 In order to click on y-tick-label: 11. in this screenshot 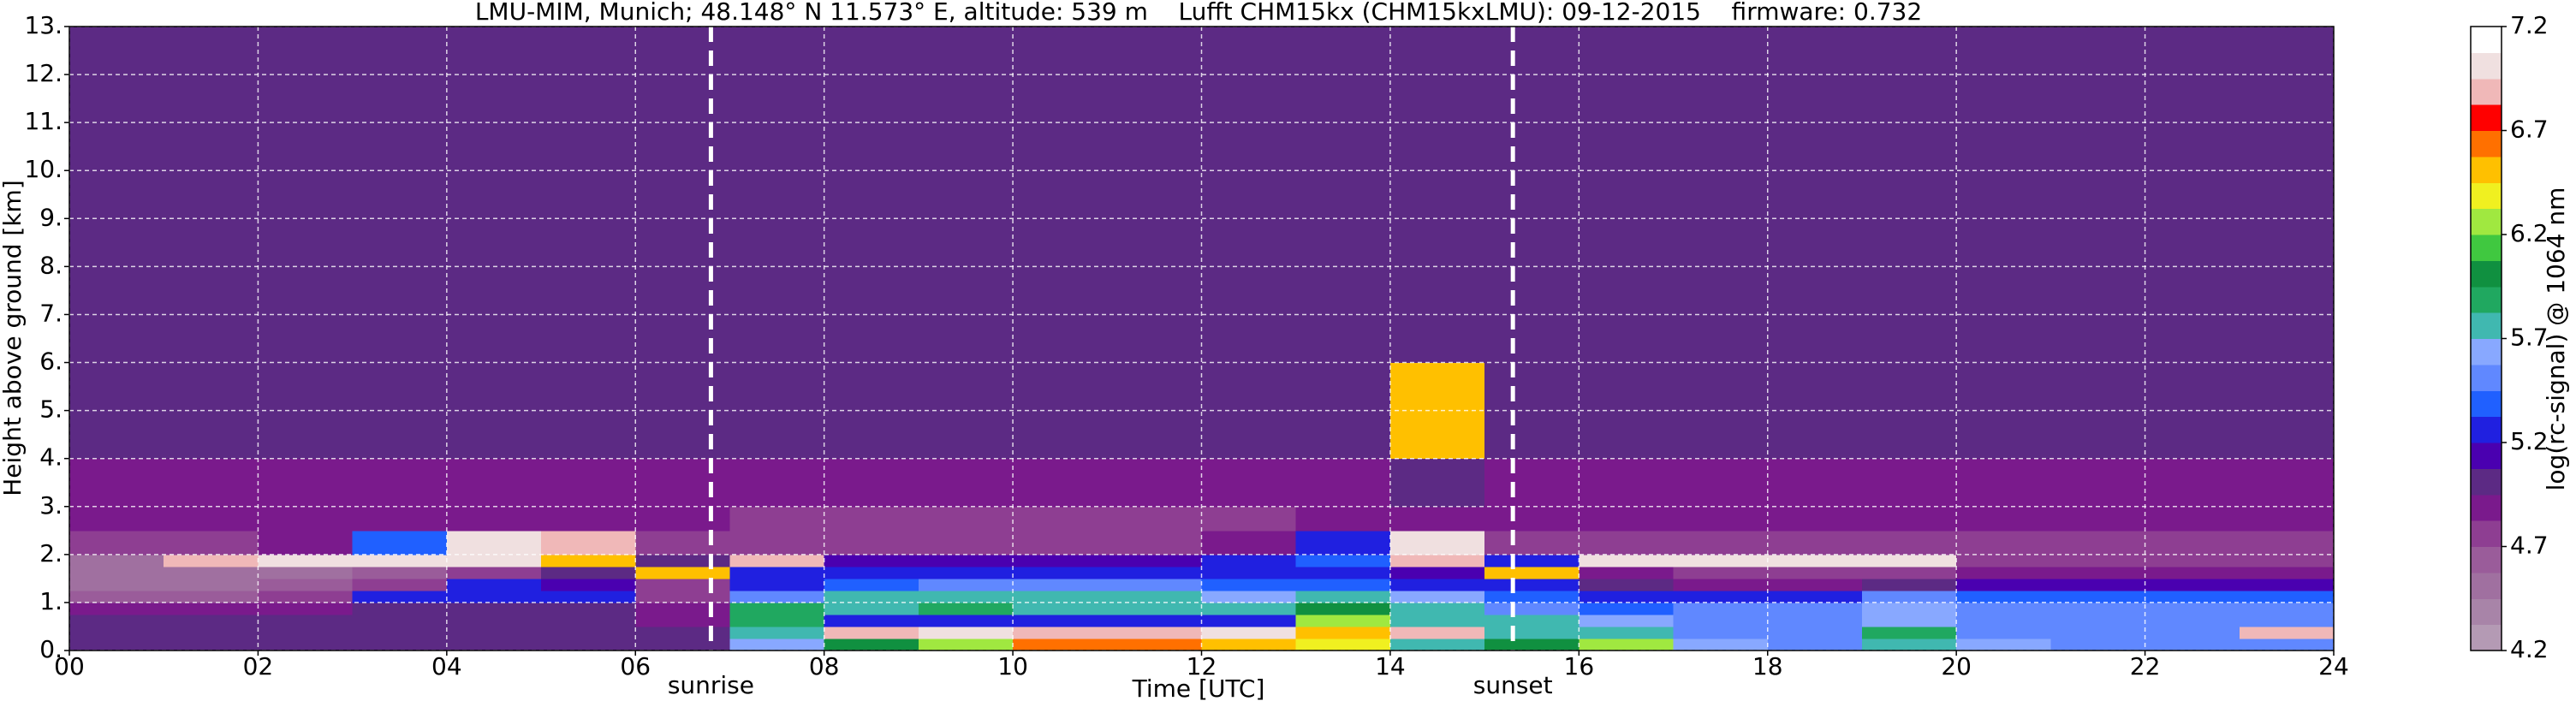, I will do `click(43, 121)`.